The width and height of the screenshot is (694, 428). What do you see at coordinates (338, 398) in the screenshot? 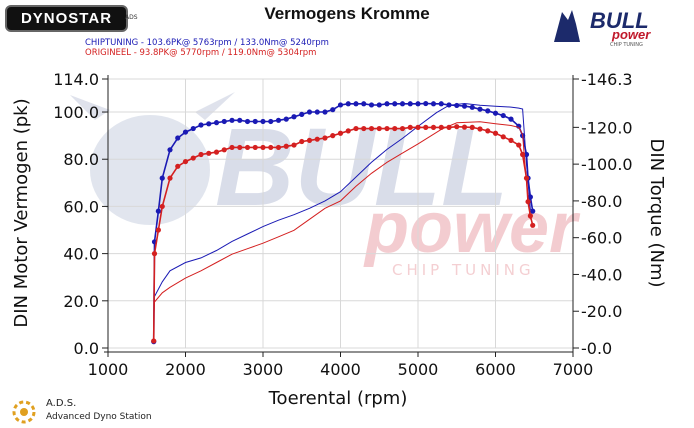
I see `x-axis-label: Toerental (rpm)` at bounding box center [338, 398].